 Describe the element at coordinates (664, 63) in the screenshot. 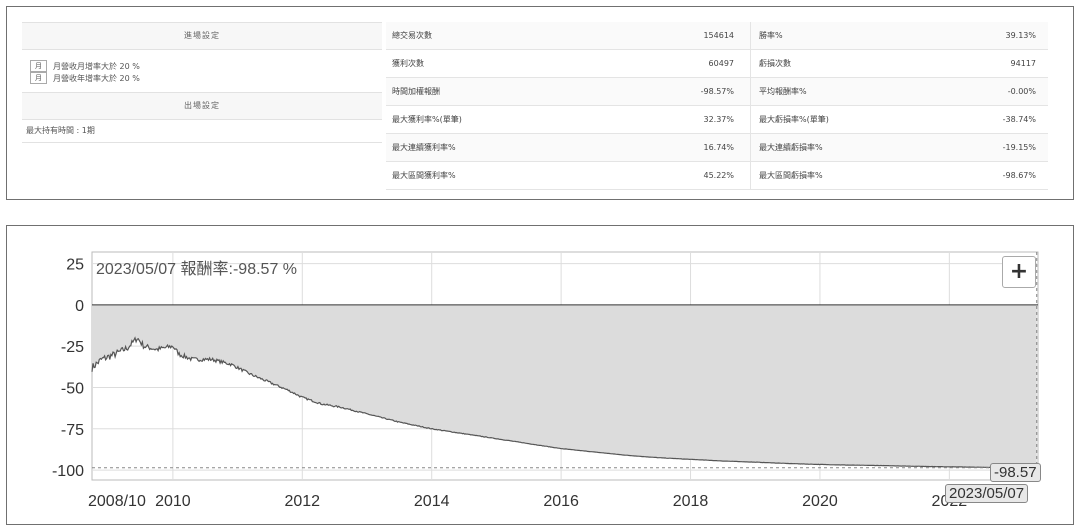

I see `stat-value: 60497` at that location.